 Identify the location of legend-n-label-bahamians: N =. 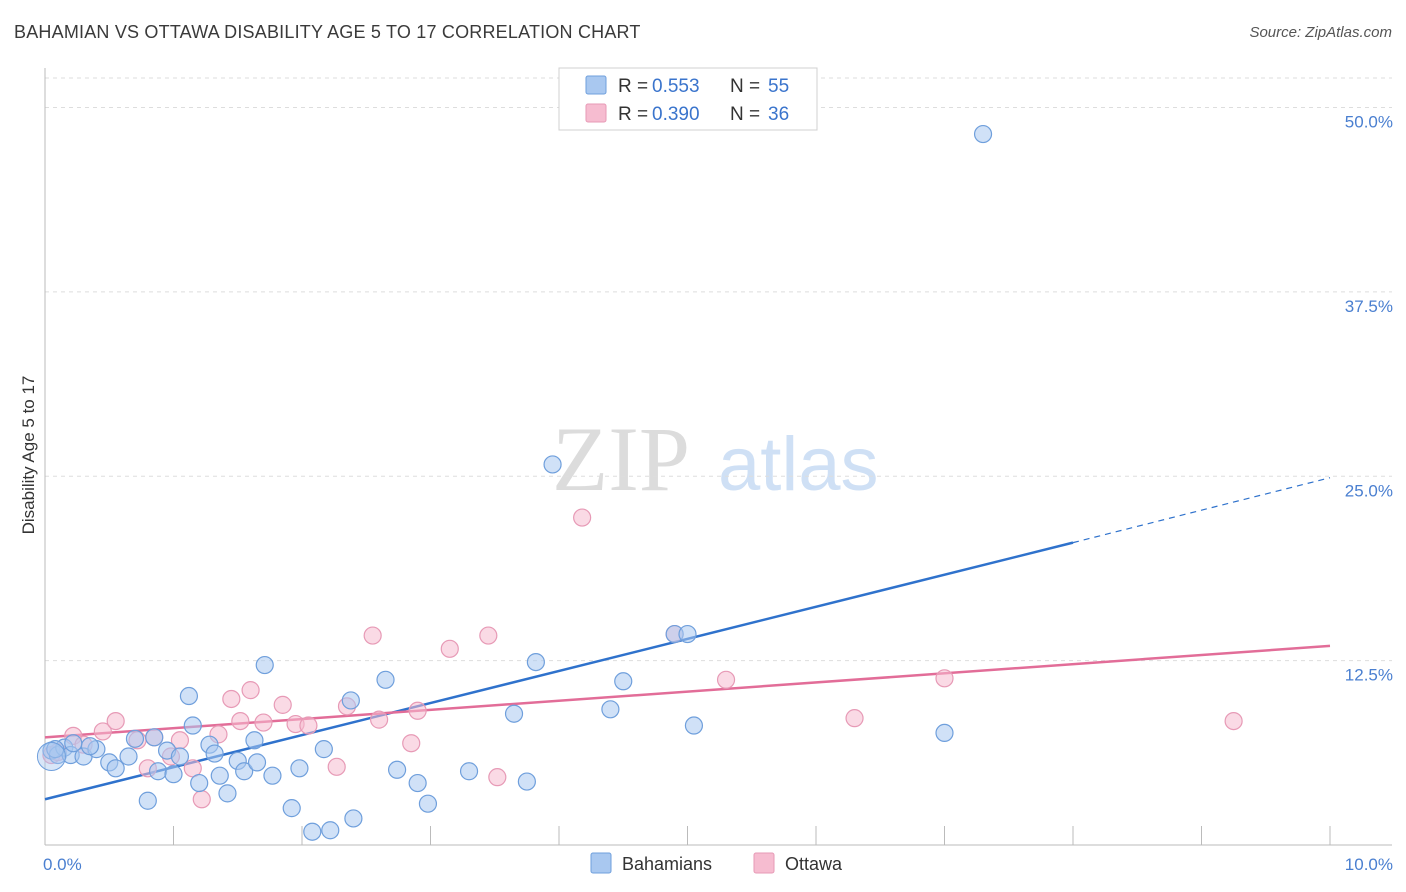
(745, 86).